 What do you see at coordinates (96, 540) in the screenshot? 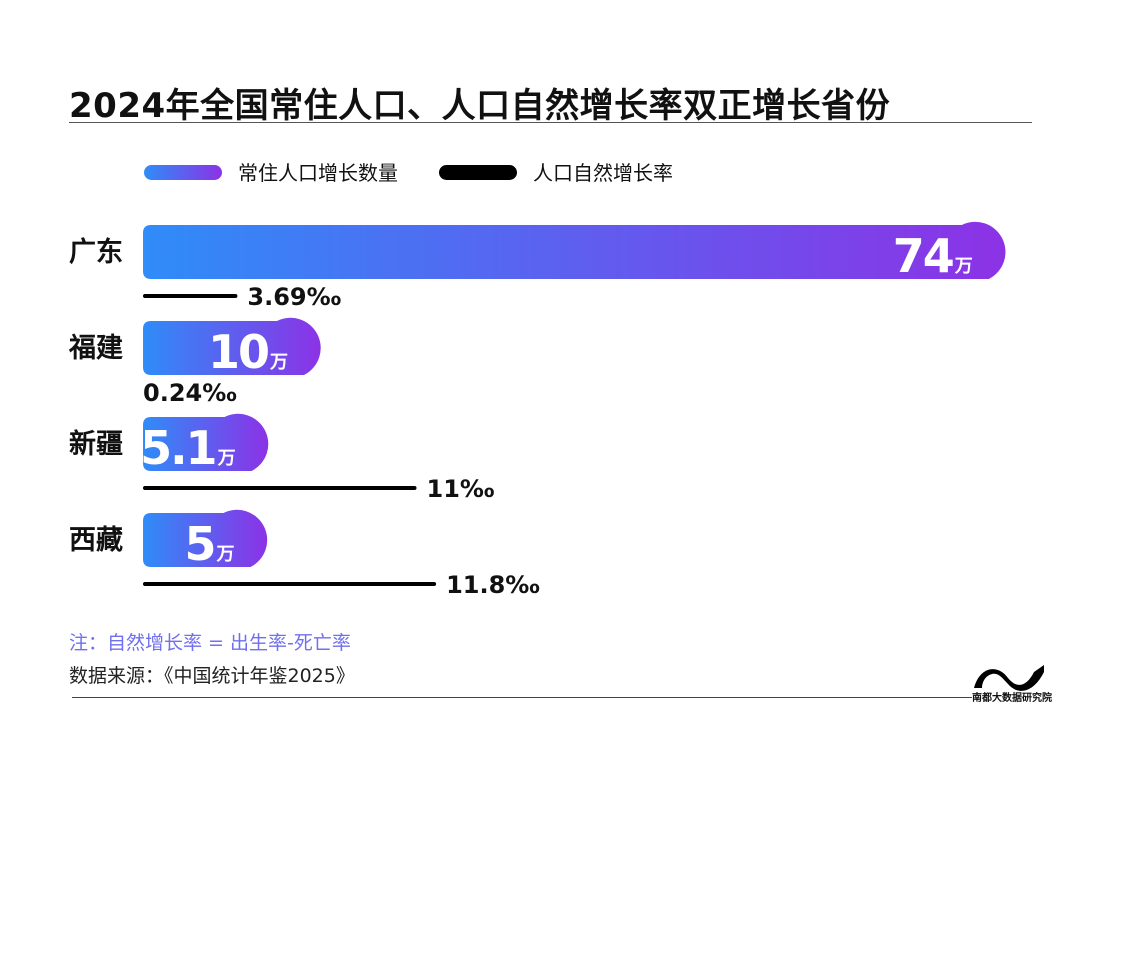
I see `category-label: 西藏` at bounding box center [96, 540].